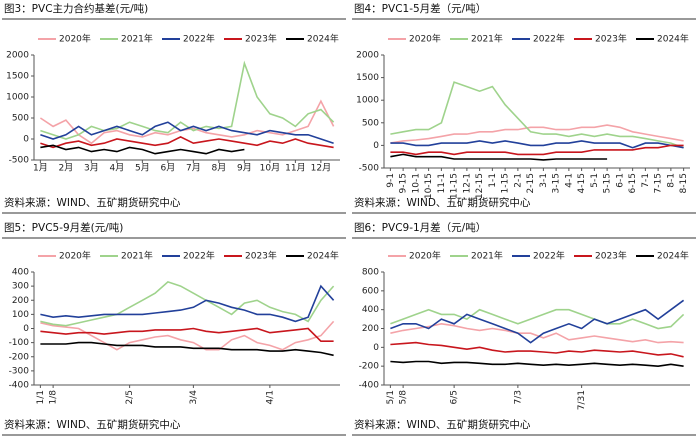  Describe the element at coordinates (270, 397) in the screenshot. I see `x-tick-label: 4/1` at that location.